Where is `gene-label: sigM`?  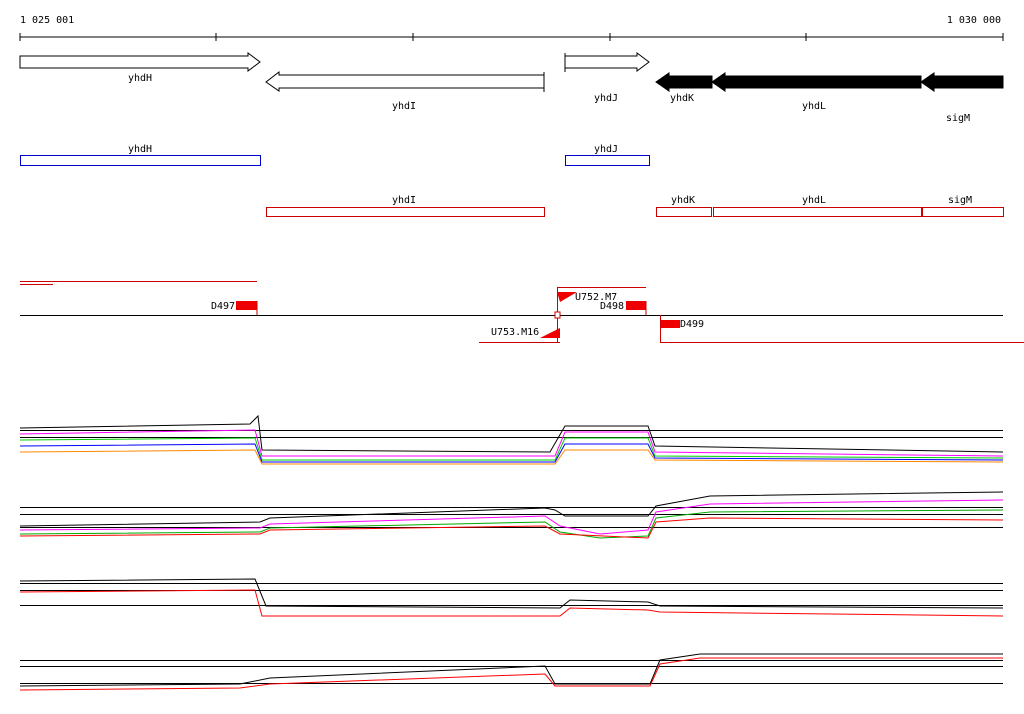
gene-label: sigM is located at coordinates (958, 118).